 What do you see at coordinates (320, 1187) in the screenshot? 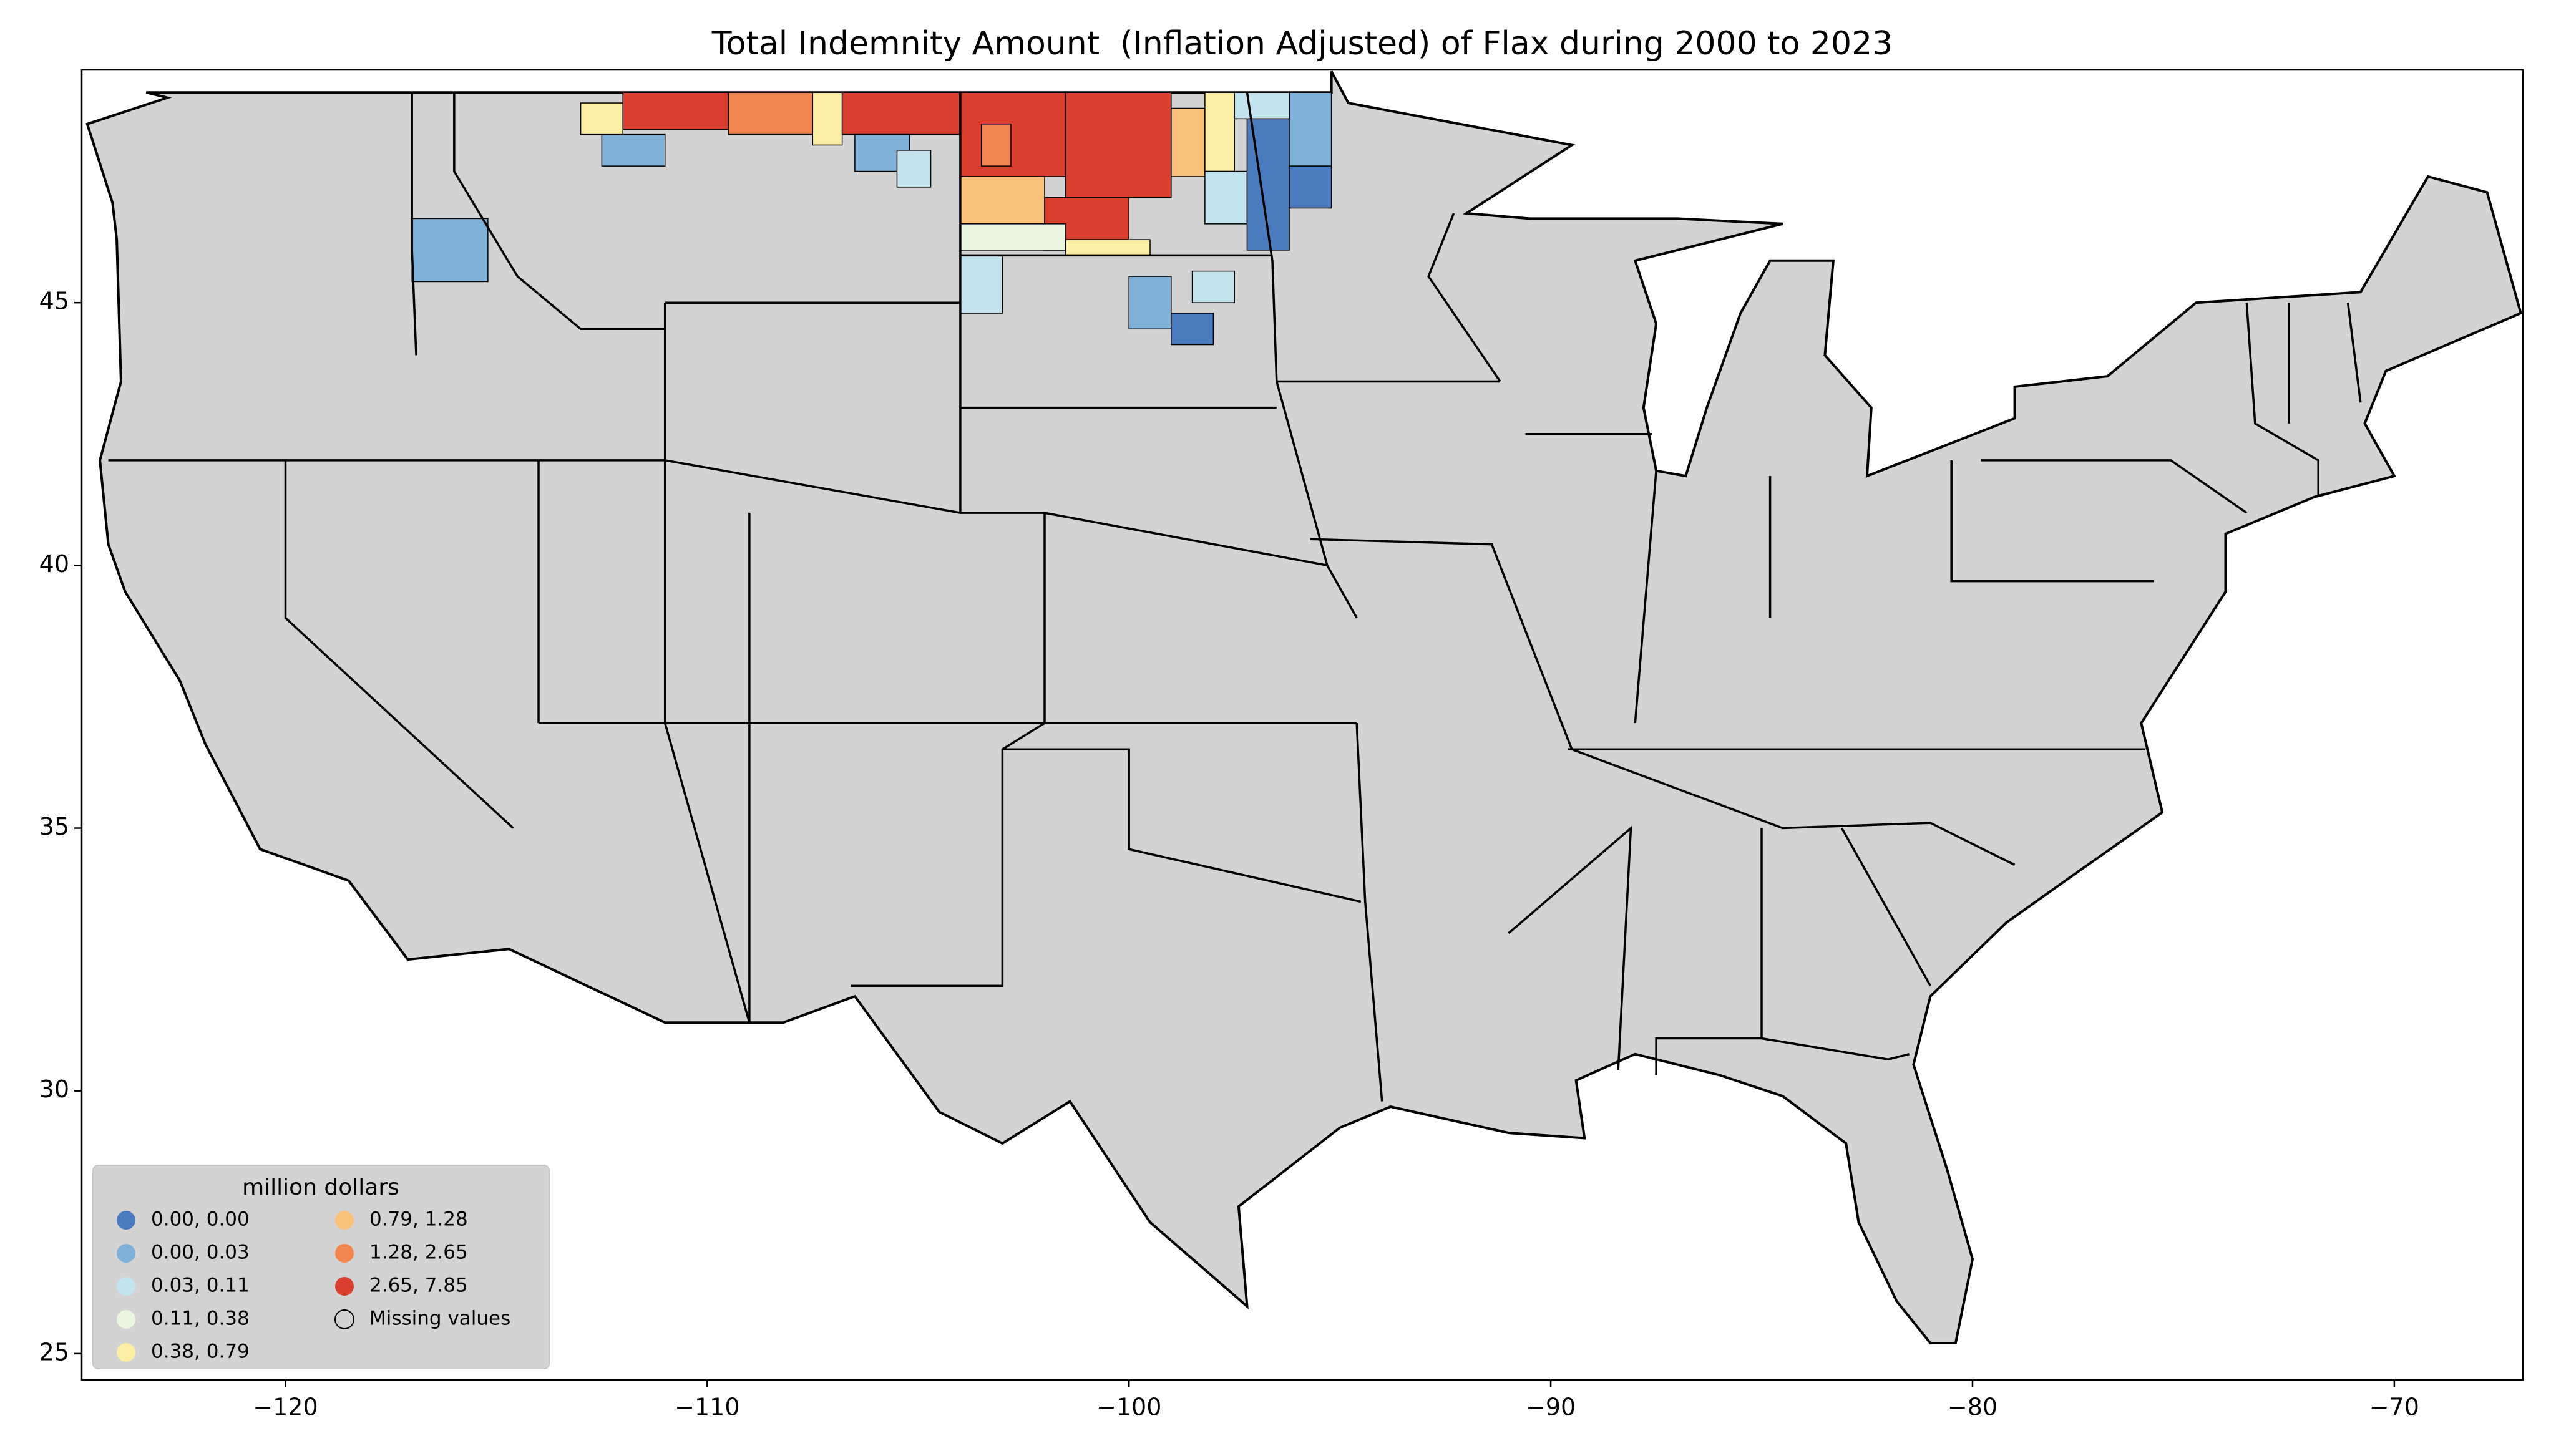
I see `legend-title: million dollars` at bounding box center [320, 1187].